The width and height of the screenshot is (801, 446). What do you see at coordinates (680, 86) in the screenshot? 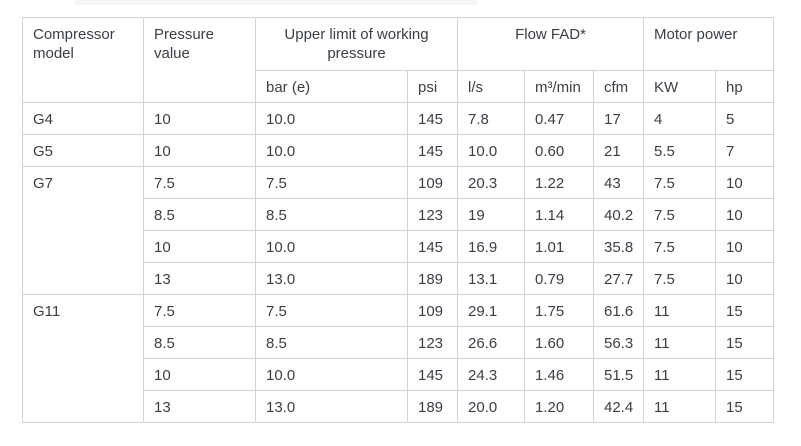
I see `subheader-kw: KW` at bounding box center [680, 86].